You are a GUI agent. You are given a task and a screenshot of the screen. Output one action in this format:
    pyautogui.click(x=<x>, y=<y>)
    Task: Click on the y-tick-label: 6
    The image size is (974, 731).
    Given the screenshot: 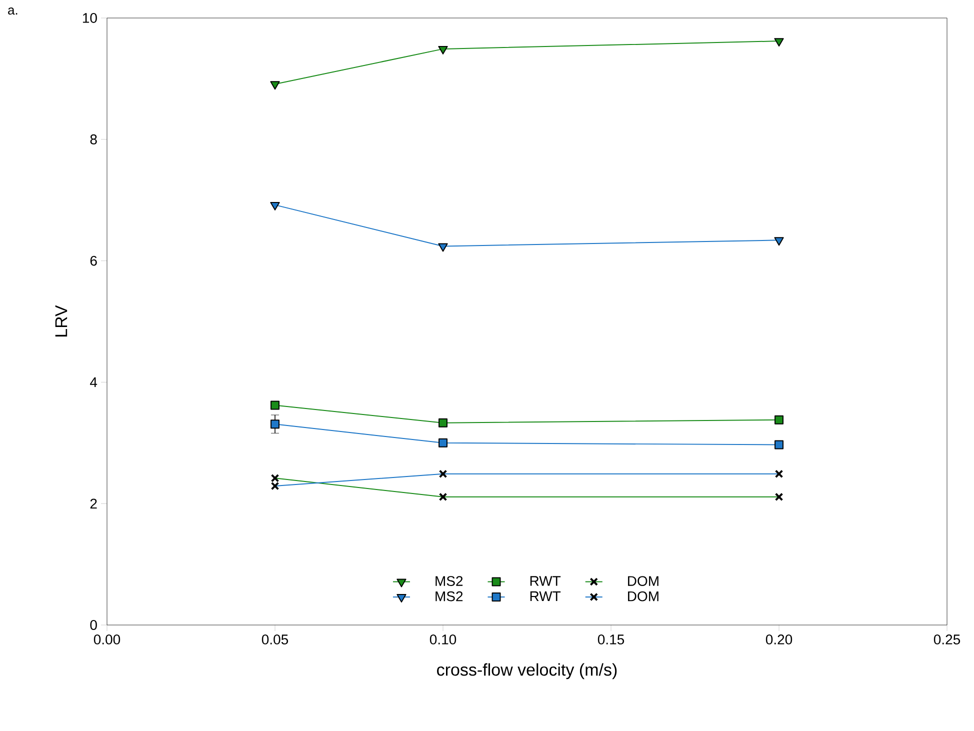 What is the action you would take?
    pyautogui.click(x=93, y=261)
    